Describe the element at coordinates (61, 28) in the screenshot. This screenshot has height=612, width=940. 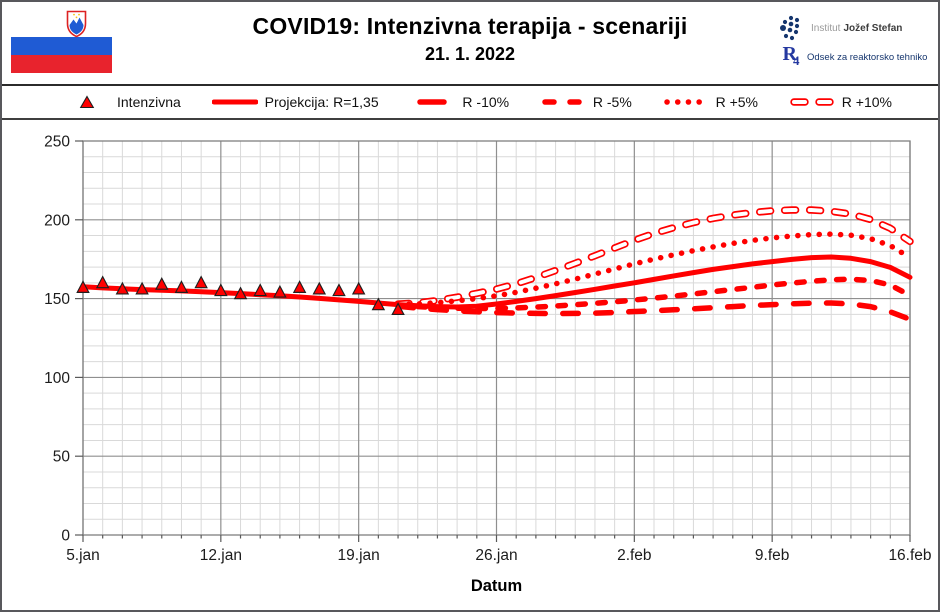
I see `flag-stripe-white` at that location.